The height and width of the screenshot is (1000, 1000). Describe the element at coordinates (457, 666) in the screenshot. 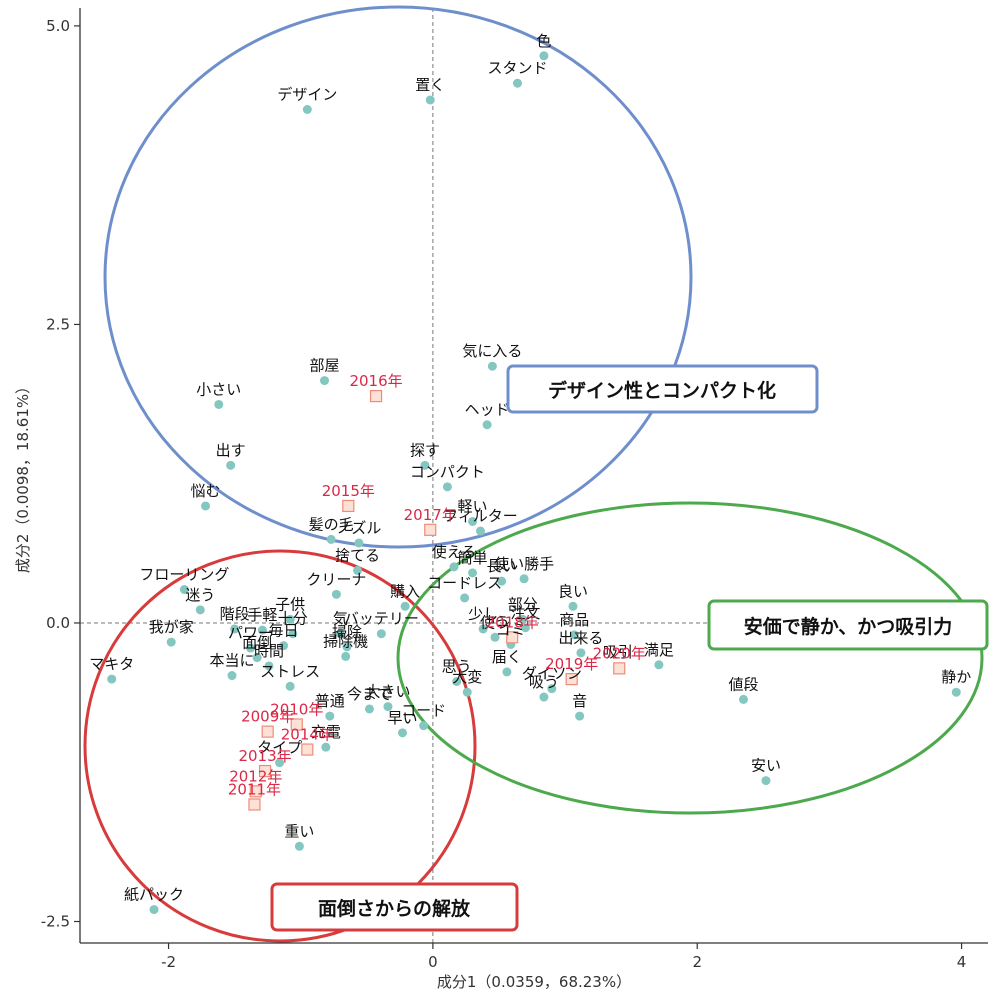

I see `word-label: 思う` at that location.